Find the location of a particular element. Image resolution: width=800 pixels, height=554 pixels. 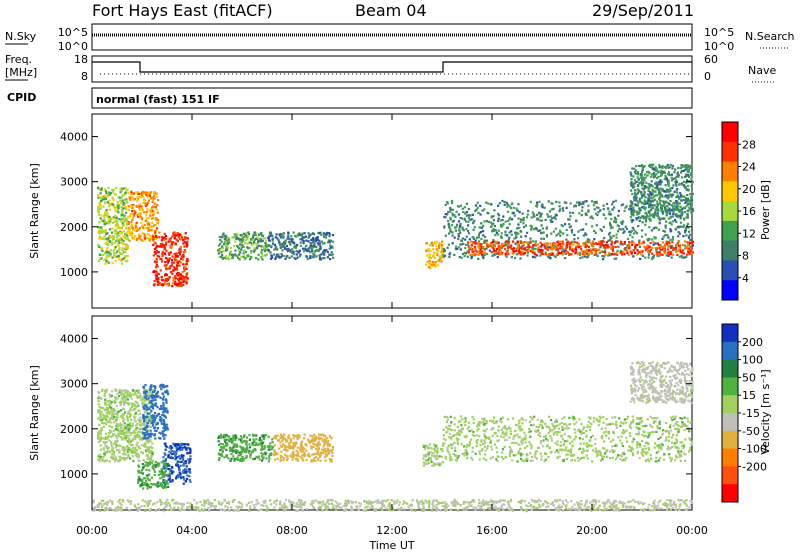

power-colorbar-tick: 24 is located at coordinates (749, 167).